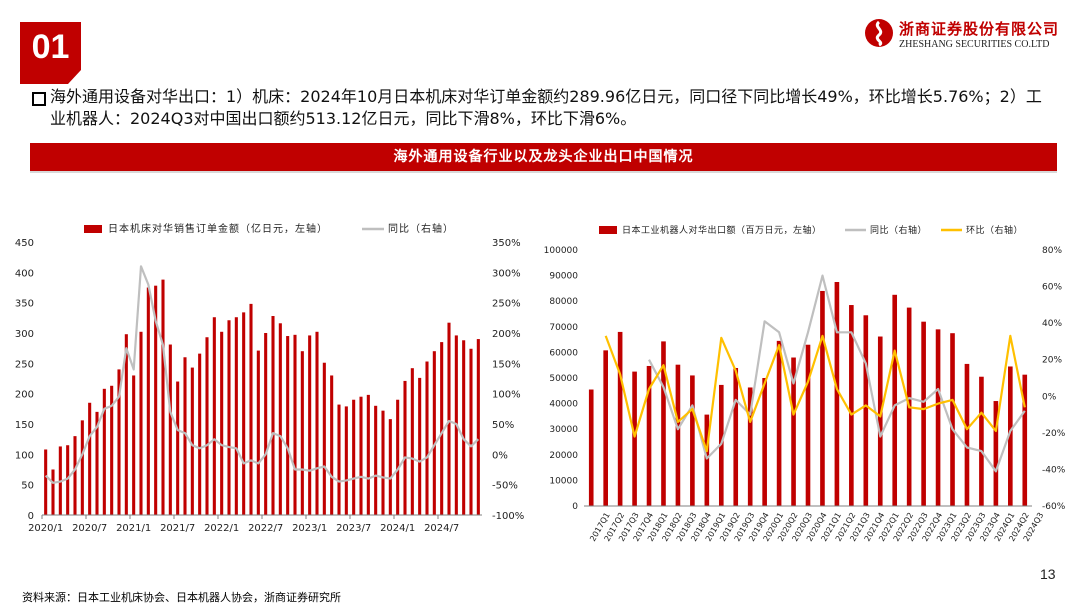 Image resolution: width=1080 pixels, height=608 pixels. I want to click on right-axis-tick-label: 0%, so click(500, 455).